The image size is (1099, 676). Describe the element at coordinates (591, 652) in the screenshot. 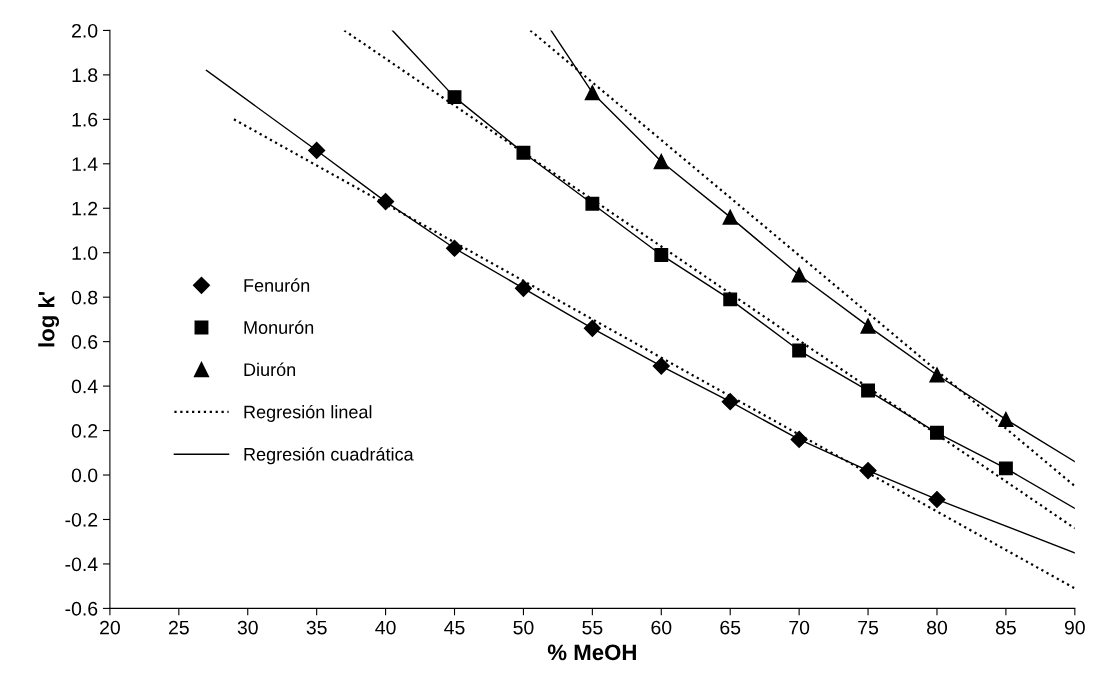

I see `x-axis-title: % MeOH` at that location.